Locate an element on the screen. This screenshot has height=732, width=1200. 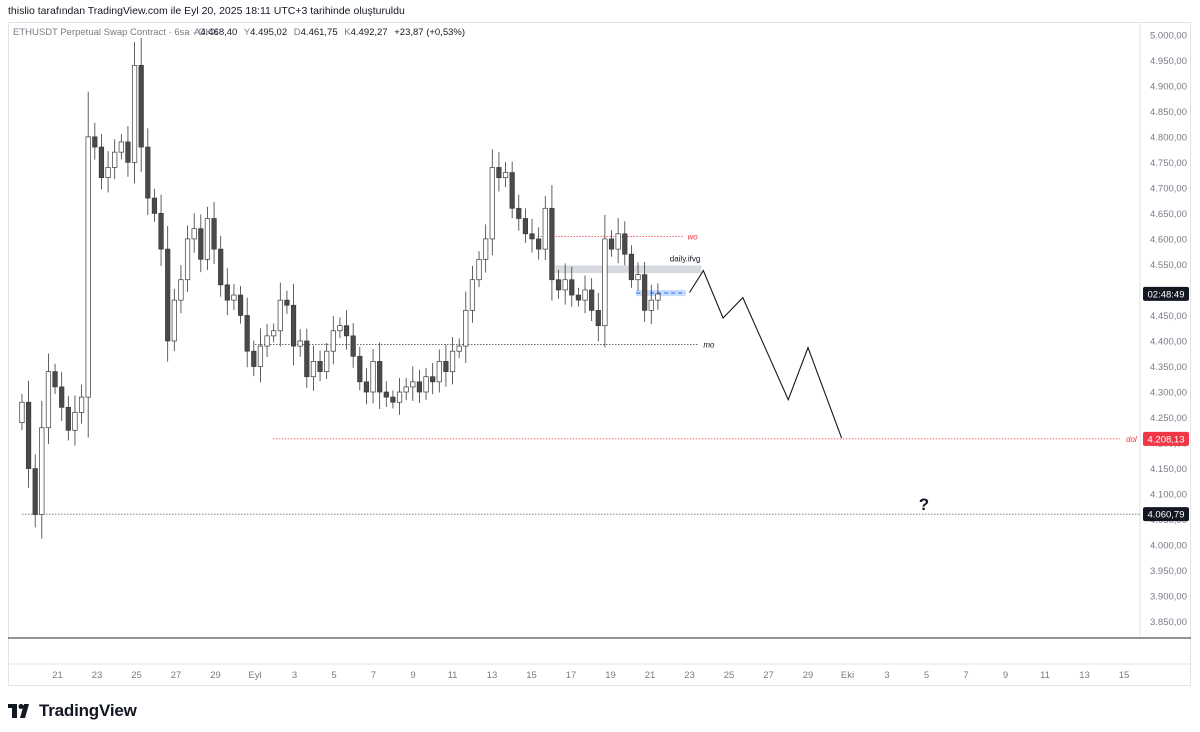
y-tick-label: 4.700,00 is located at coordinates (1168, 188).